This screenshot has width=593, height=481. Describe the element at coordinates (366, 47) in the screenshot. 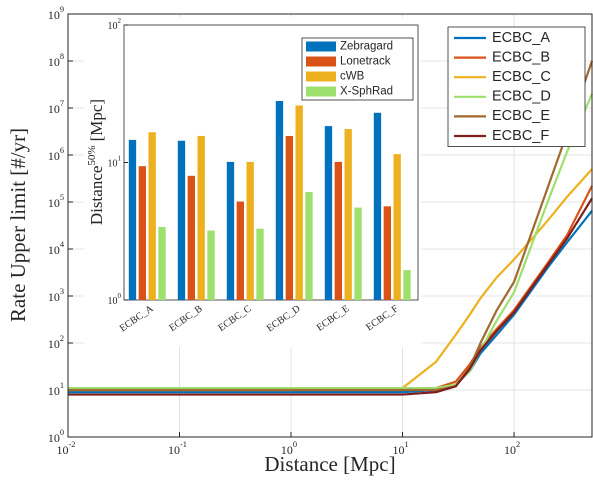

I see `legend-label: Zebragard` at that location.